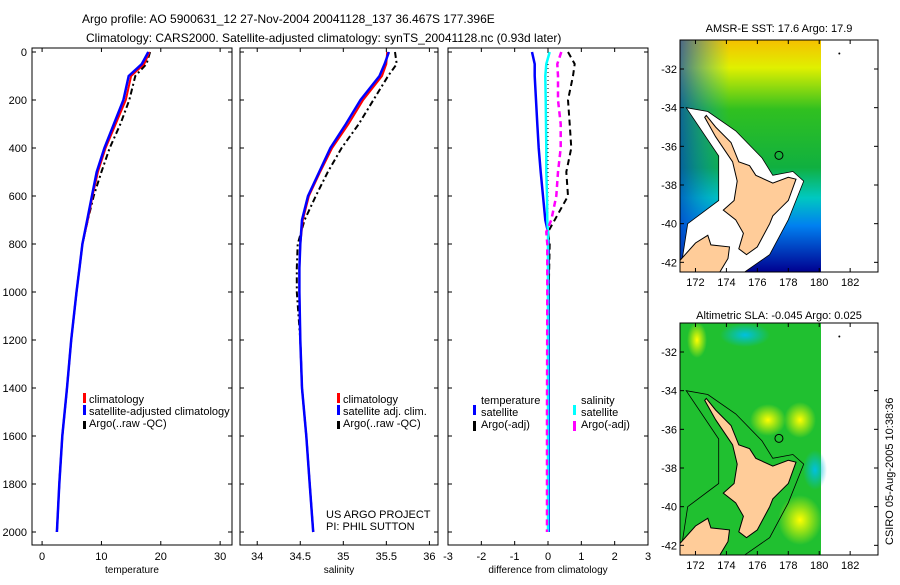  What do you see at coordinates (481, 557) in the screenshot?
I see `x-tick-label: -2` at bounding box center [481, 557].